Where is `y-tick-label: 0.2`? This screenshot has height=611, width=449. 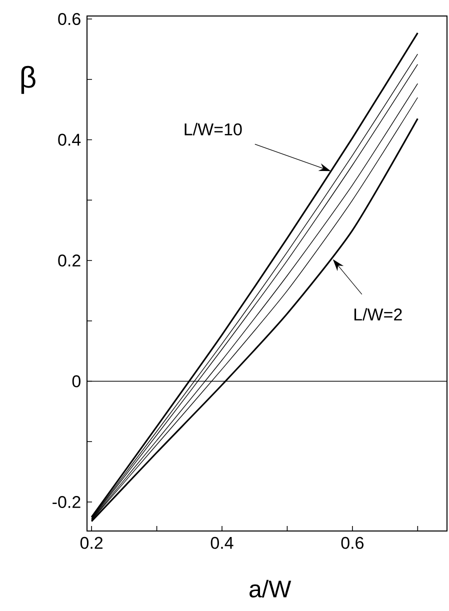 y-tick-label: 0.2 is located at coordinates (69, 260).